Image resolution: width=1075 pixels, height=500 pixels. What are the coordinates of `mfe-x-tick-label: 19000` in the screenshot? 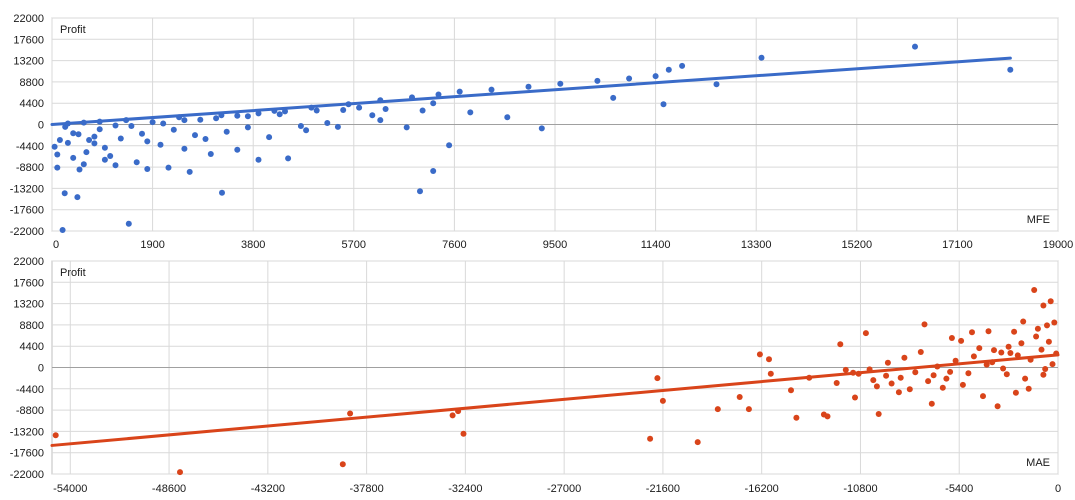 It's located at (1058, 245).